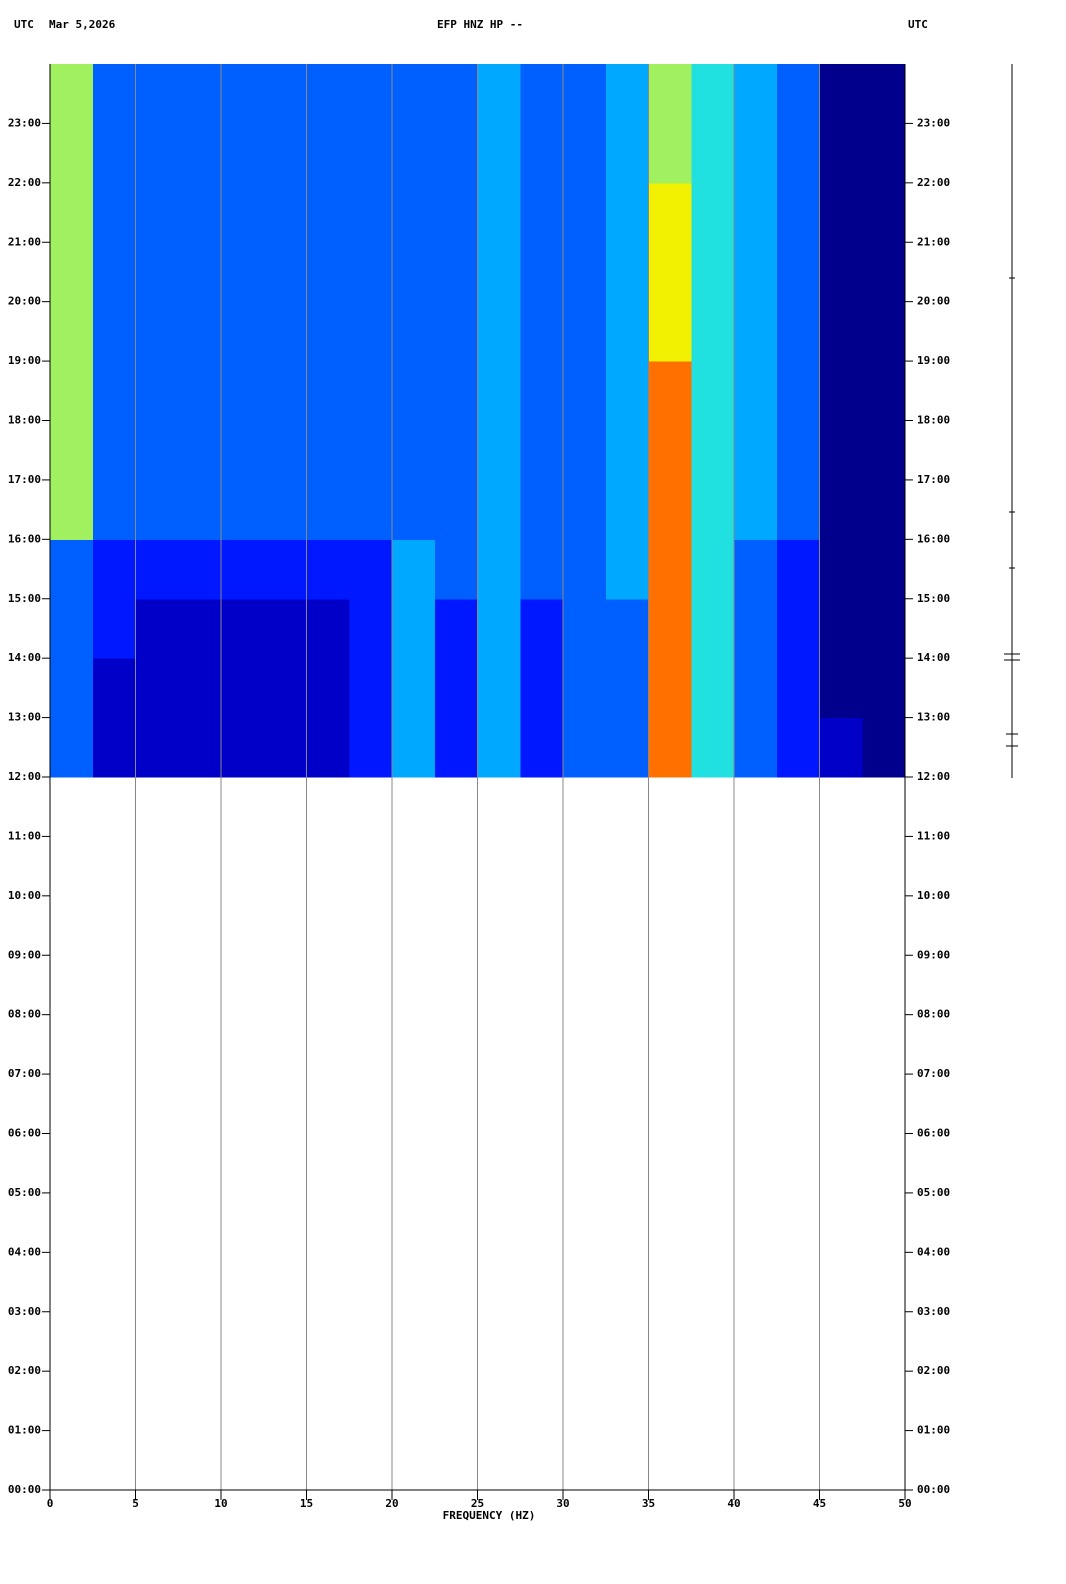 This screenshot has height=1584, width=1066. Describe the element at coordinates (135, 1503) in the screenshot. I see `x-tick-label: 5` at that location.